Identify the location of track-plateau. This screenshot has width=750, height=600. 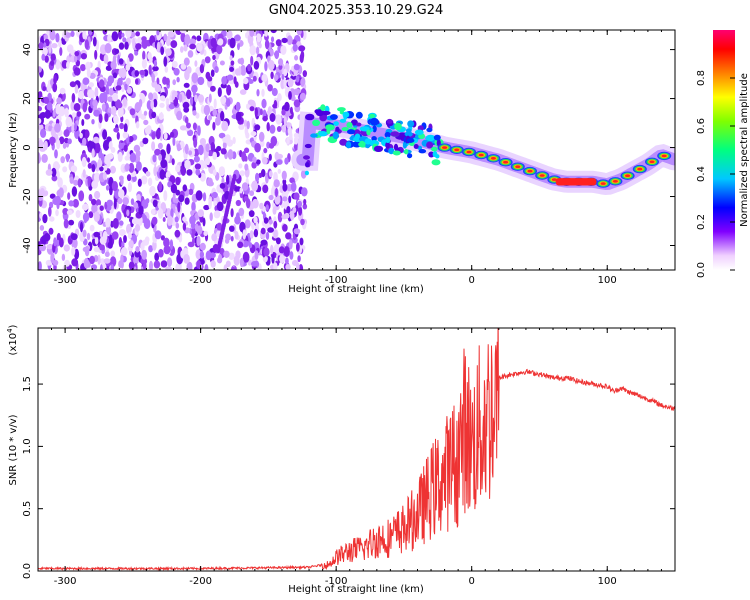
(576, 182).